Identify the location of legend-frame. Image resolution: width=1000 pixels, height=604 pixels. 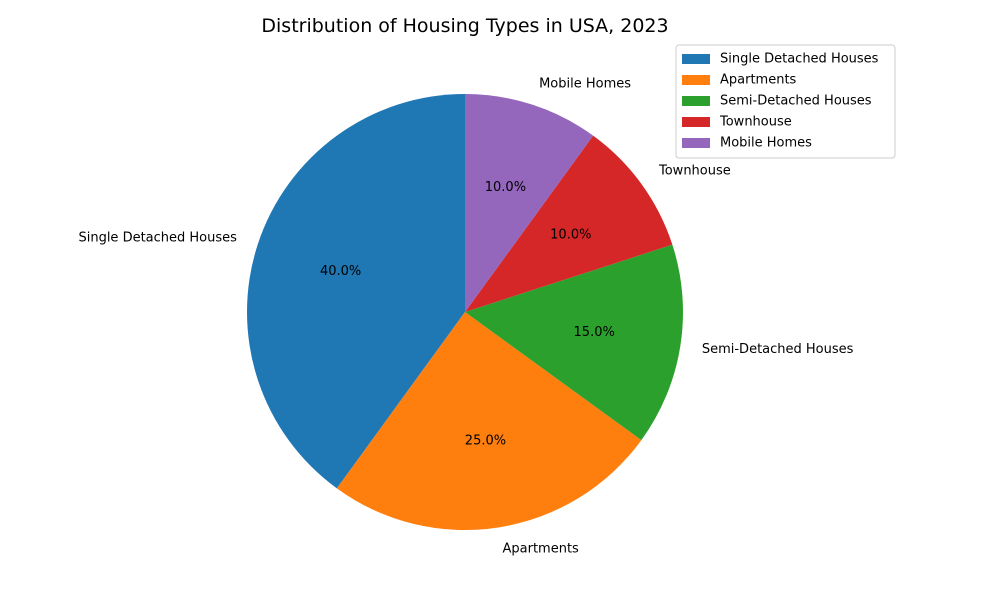
(785, 101).